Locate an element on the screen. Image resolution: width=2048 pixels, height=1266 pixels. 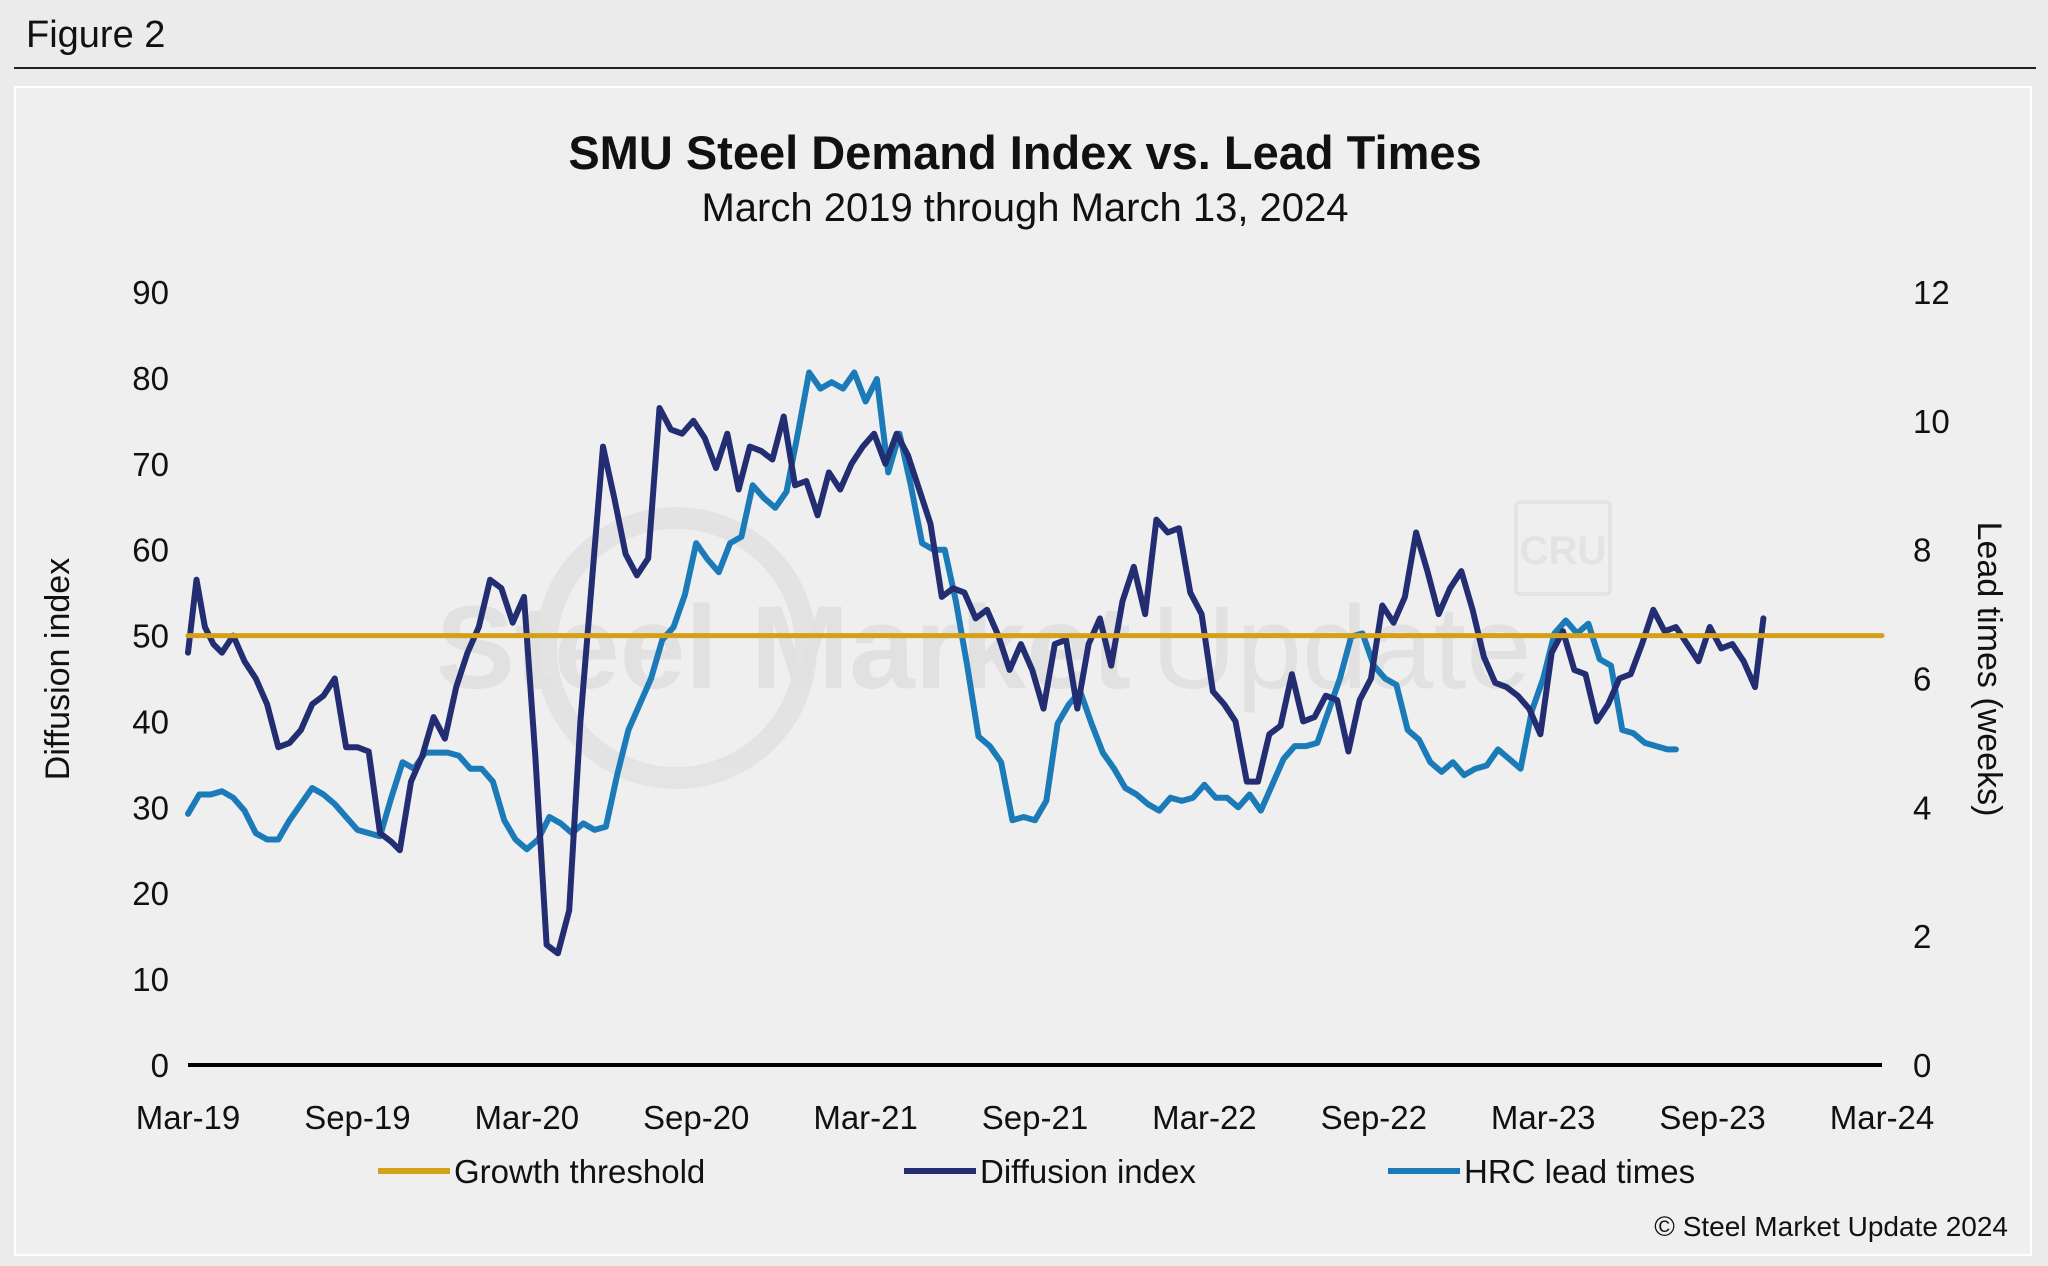
x-tick-label: Mar-24 is located at coordinates (1882, 1117).